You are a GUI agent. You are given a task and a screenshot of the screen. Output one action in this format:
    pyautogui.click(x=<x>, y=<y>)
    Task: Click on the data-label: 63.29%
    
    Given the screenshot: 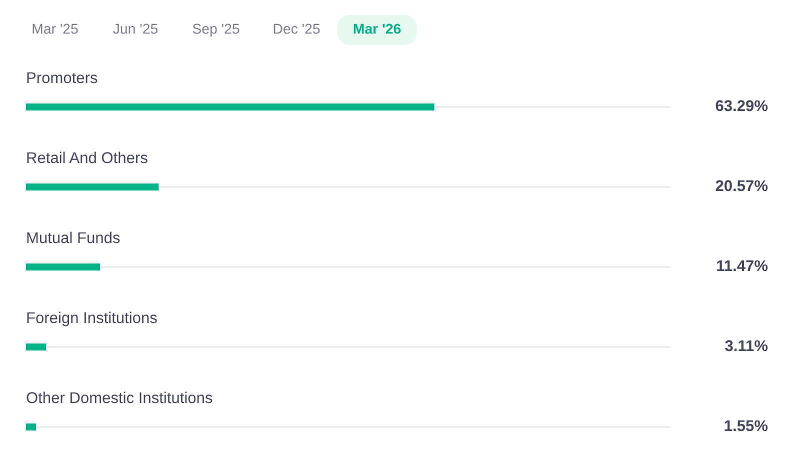 What is the action you would take?
    pyautogui.click(x=742, y=106)
    